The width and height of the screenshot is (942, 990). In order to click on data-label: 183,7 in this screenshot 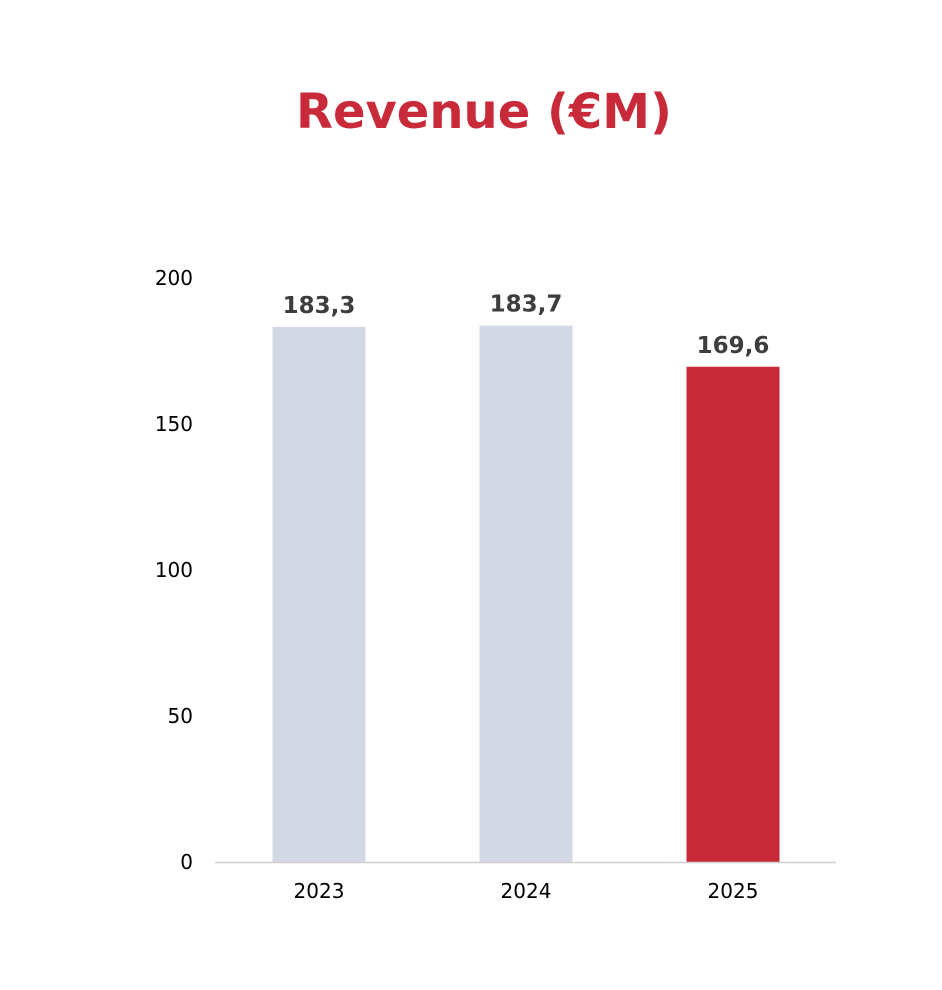, I will do `click(526, 305)`.